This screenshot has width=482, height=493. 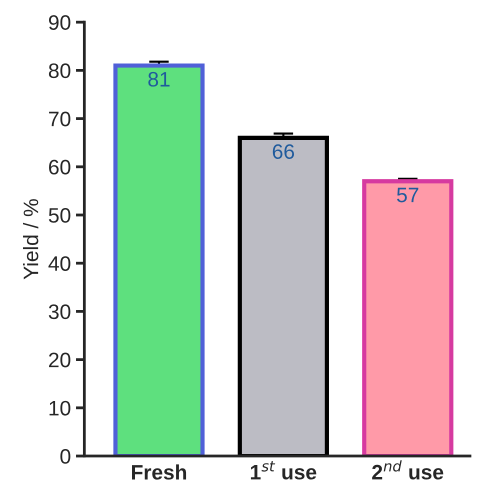 I want to click on y-axis-title: Yield / %, so click(x=30, y=239).